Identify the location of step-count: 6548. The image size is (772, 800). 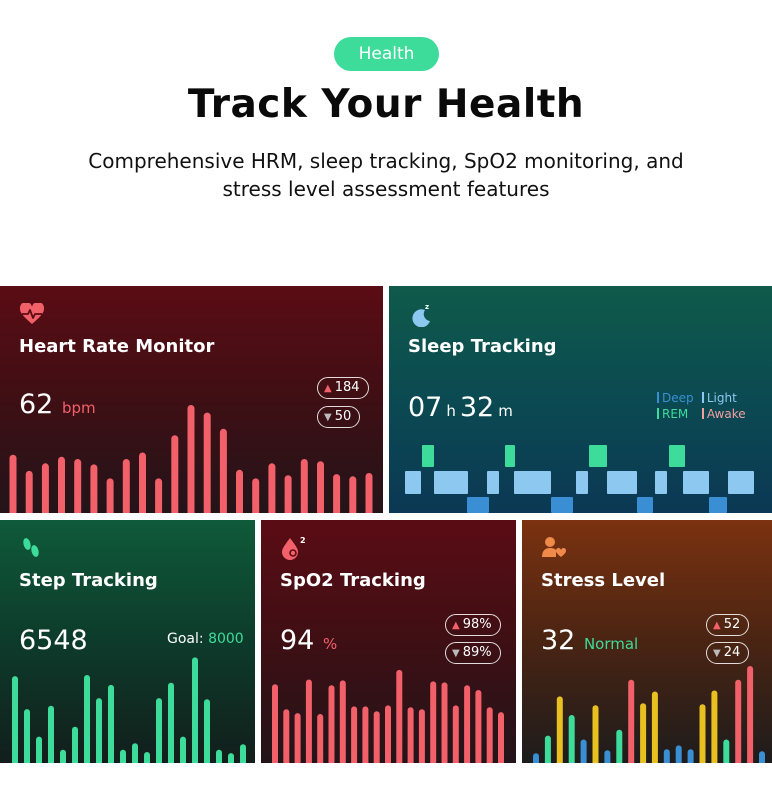
(53, 640).